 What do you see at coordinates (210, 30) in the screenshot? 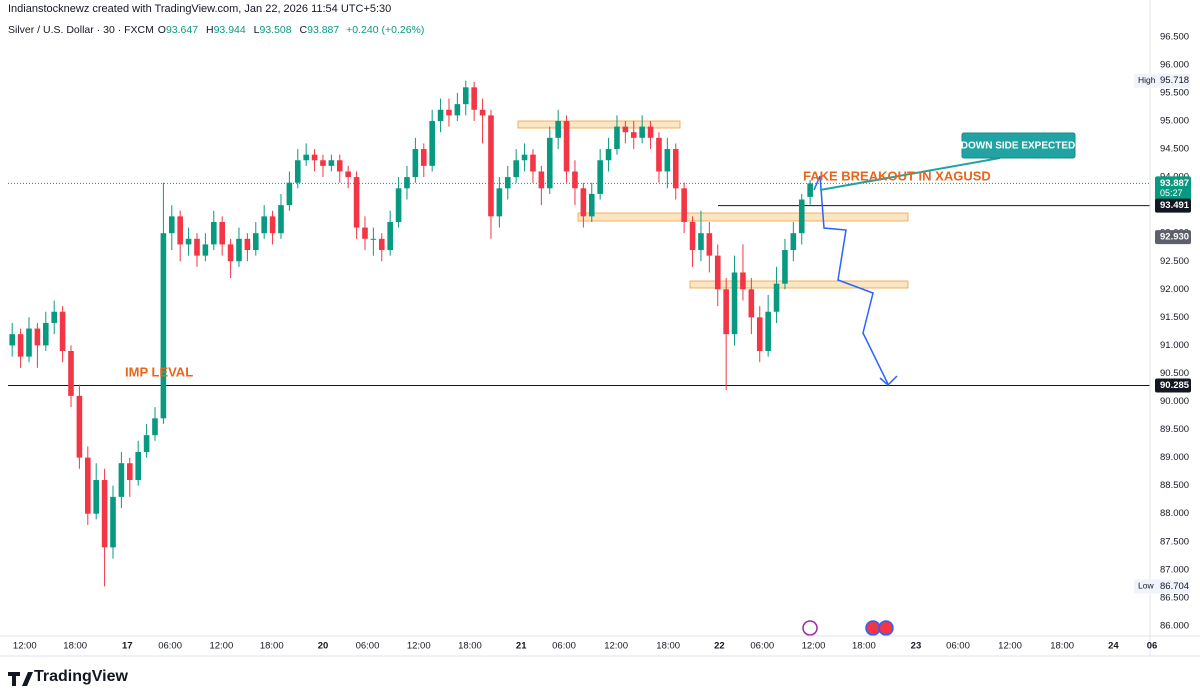
I see `ohlc-label: H` at bounding box center [210, 30].